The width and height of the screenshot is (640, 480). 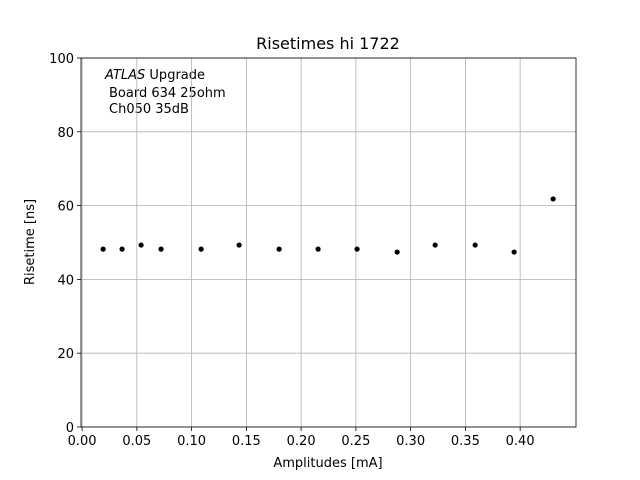 I want to click on x-tick-label: 0.05, so click(x=136, y=441).